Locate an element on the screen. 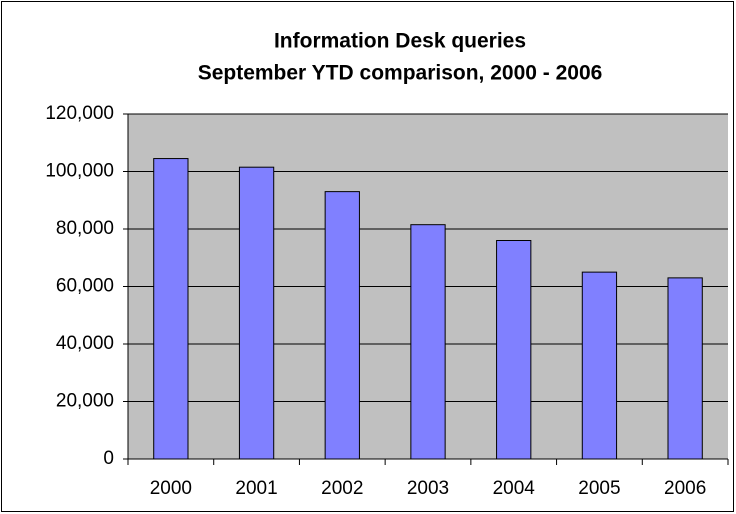  y-tick-label: 80,000 is located at coordinates (85, 228).